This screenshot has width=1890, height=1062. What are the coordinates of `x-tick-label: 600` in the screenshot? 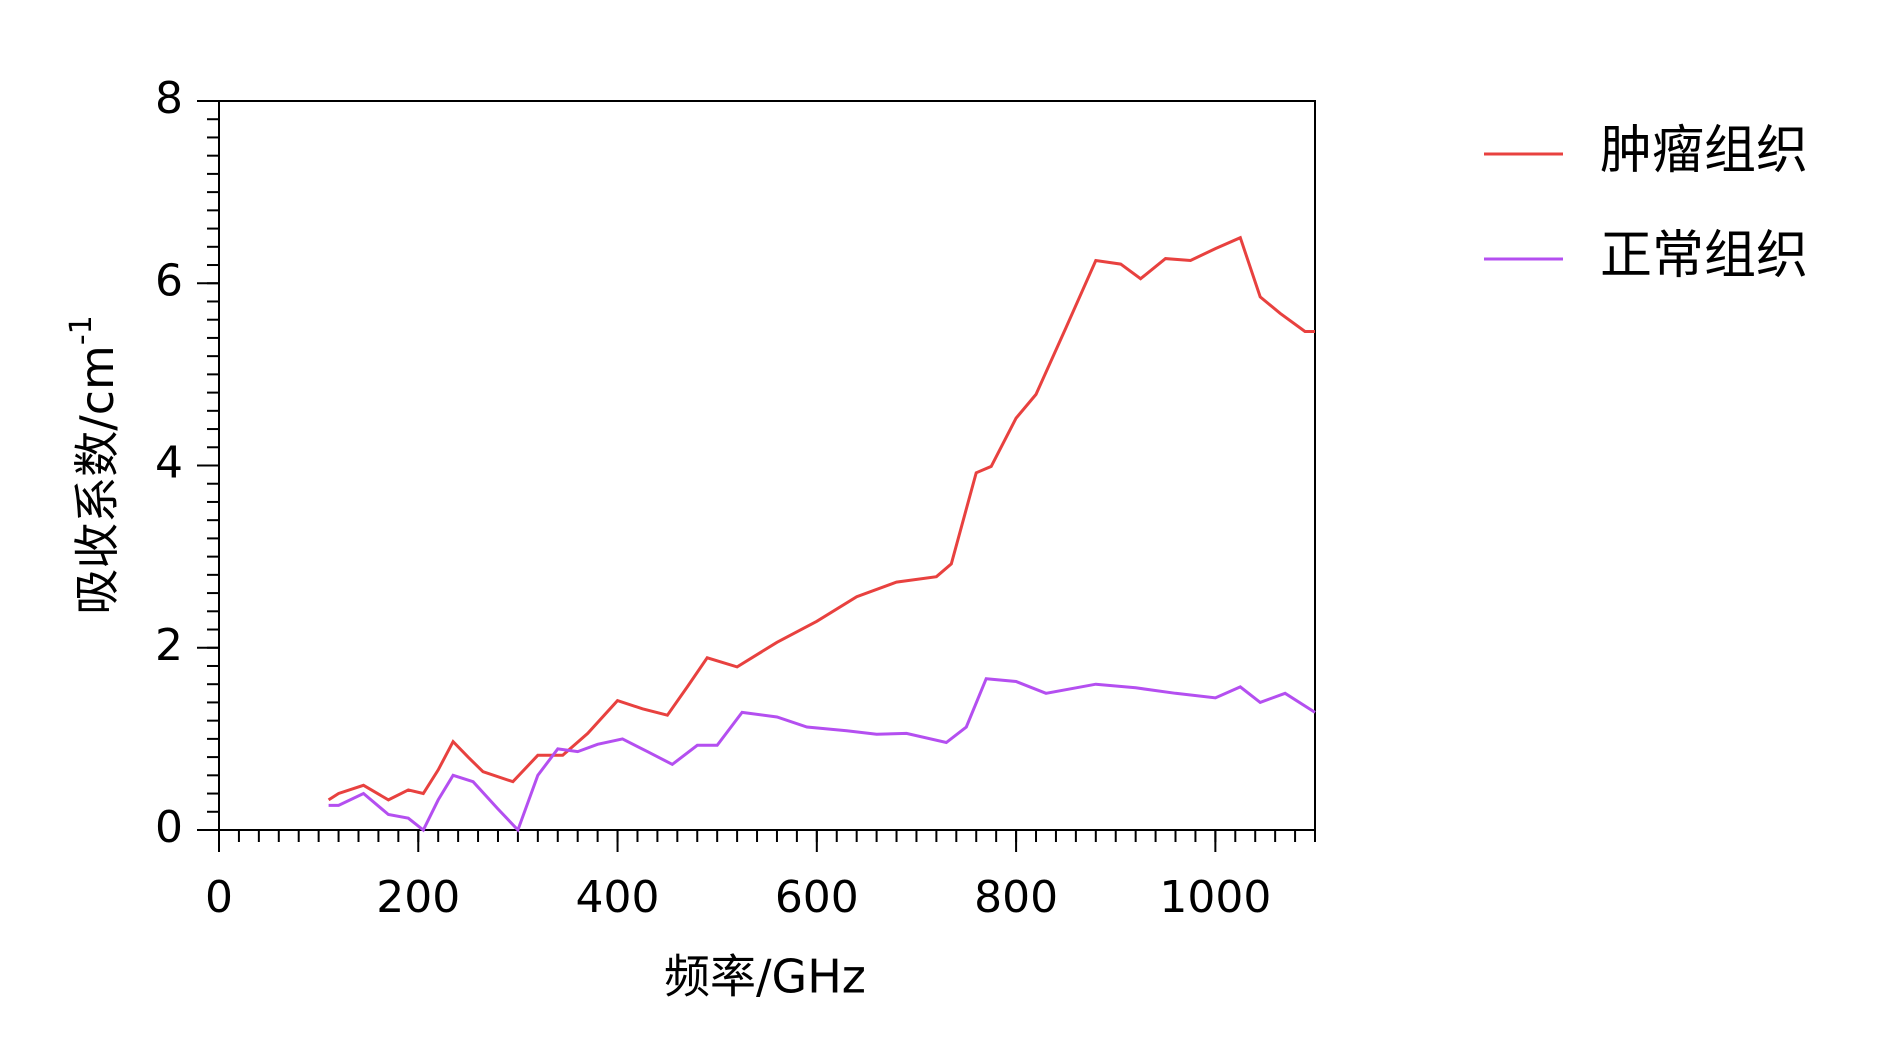 It's located at (817, 897).